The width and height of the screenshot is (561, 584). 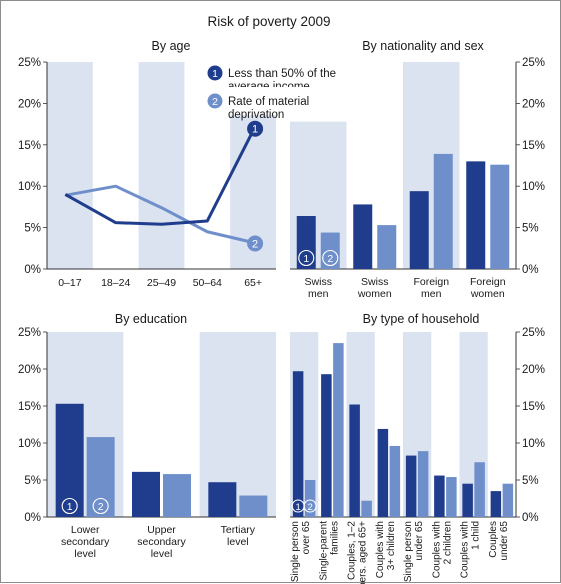 I want to click on legend-text-1: Less than 50% of the, so click(x=282, y=74).